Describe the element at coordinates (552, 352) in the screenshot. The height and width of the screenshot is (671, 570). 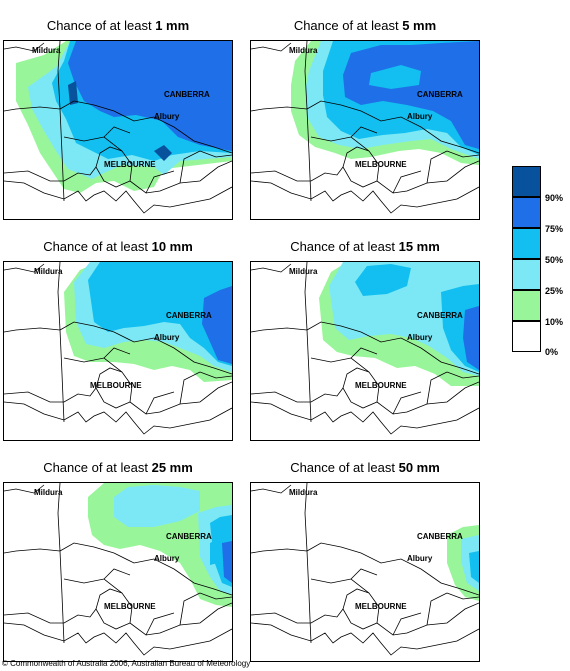
I see `legend-label: 0%` at that location.